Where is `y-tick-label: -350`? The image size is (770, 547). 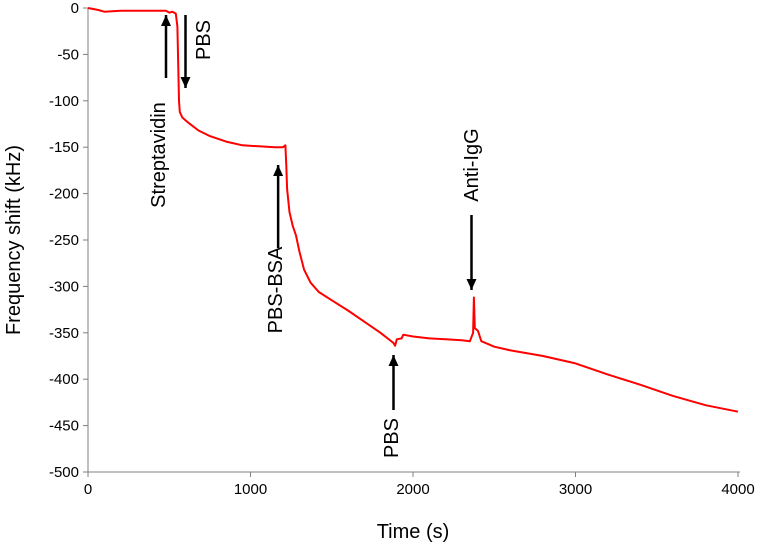
y-tick-label: -350 is located at coordinates (64, 333).